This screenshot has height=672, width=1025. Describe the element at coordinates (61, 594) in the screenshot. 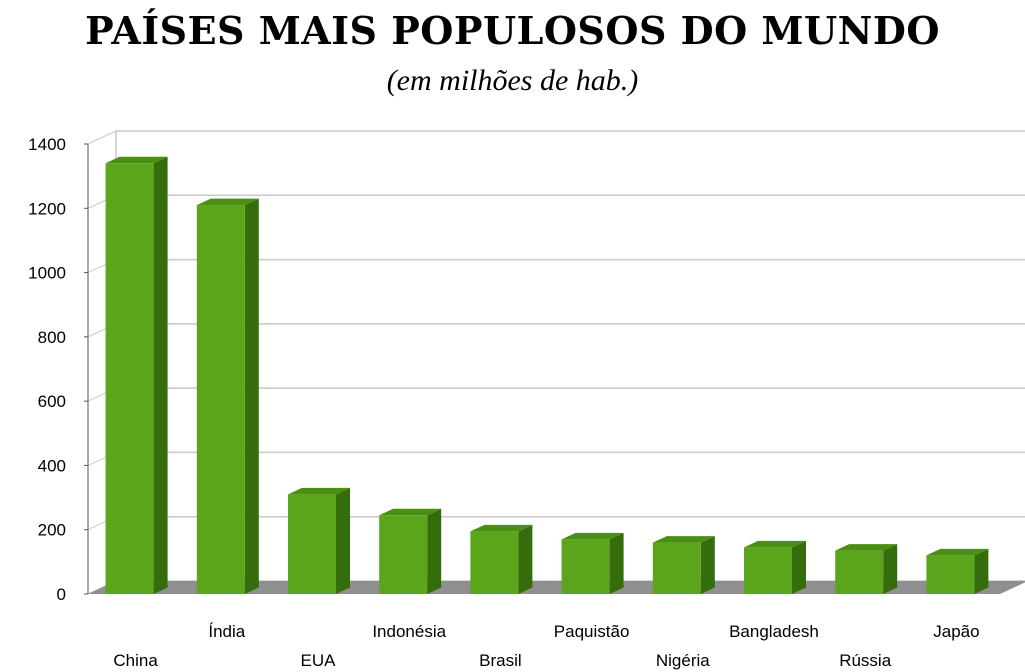

I see `y-tick-label: 0` at that location.